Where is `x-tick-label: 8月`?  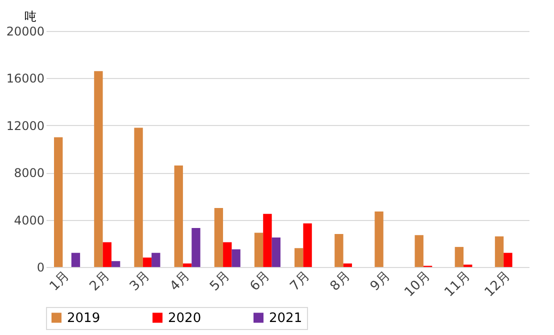 x-tick-label: 8月 is located at coordinates (341, 281).